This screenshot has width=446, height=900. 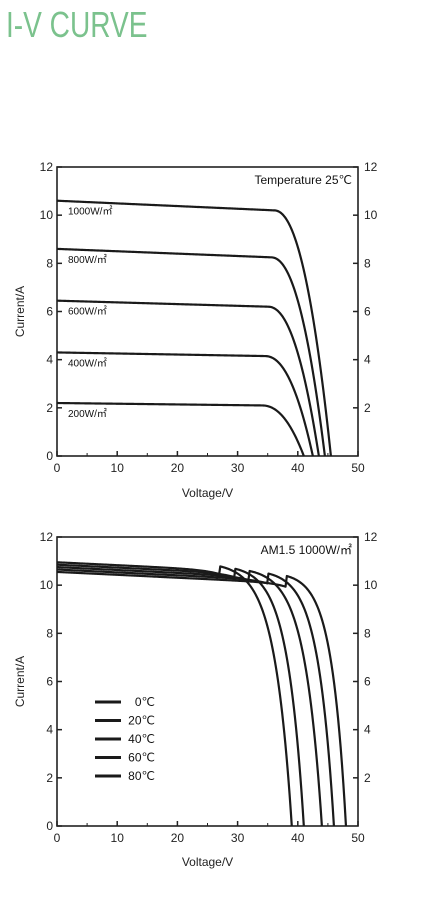 I want to click on chart-annotation: AM1.5 1000W/㎡, so click(x=306, y=550).